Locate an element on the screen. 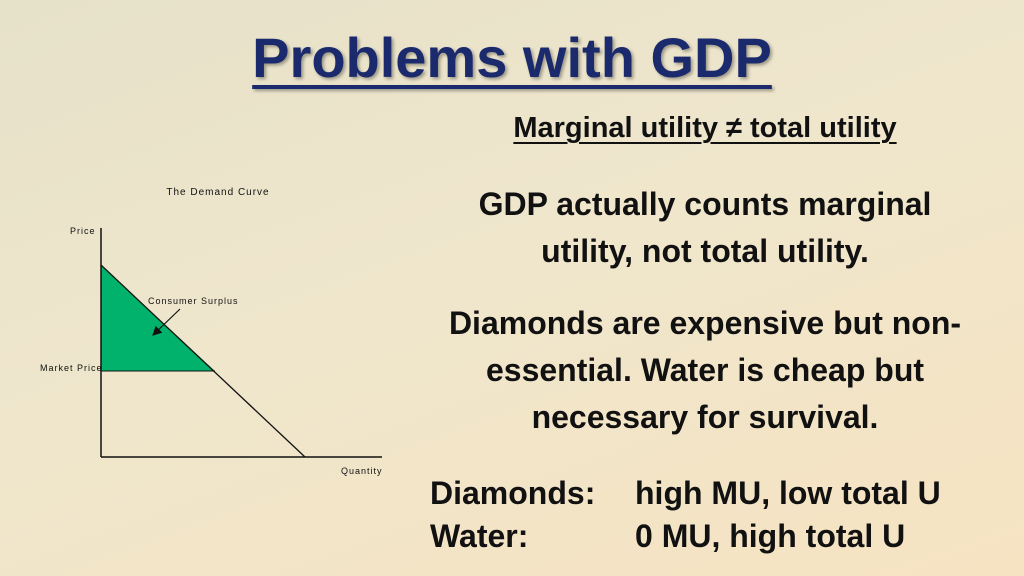 This screenshot has height=576, width=1024. comparison-row-water: Water: 0 MU, high total U is located at coordinates (685, 536).